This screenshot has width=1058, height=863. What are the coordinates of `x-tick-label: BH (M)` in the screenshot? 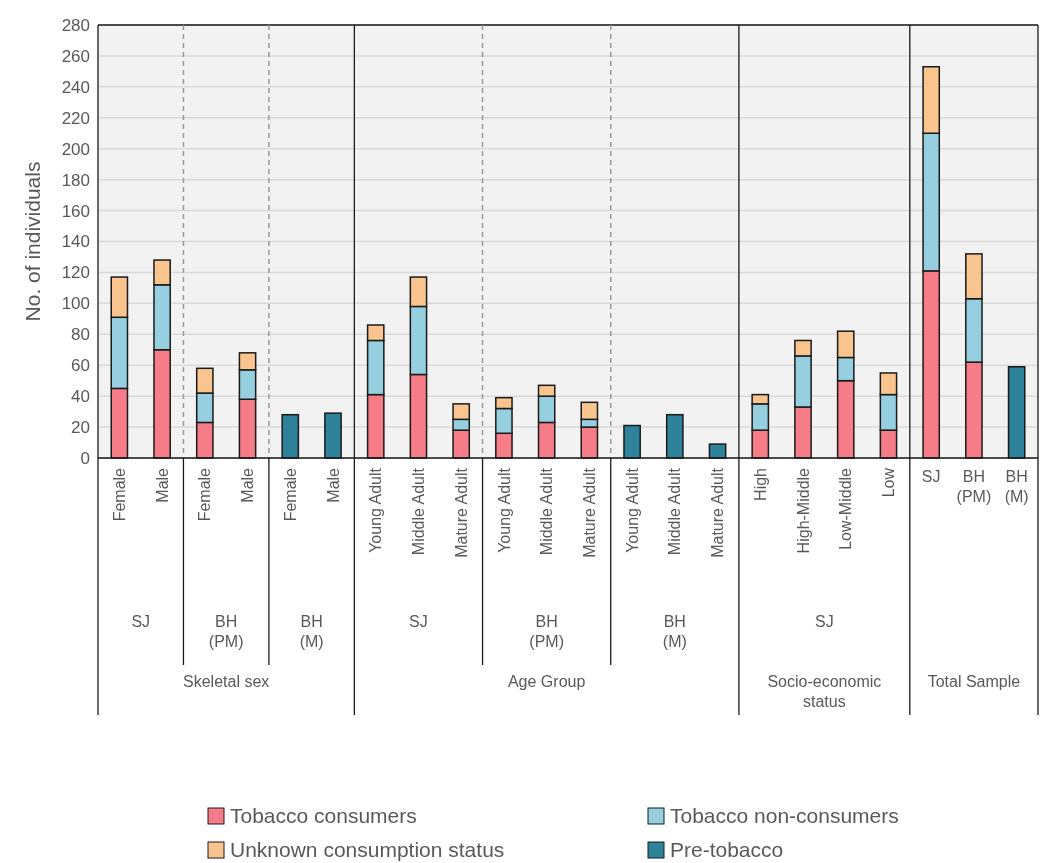 It's located at (1016, 486).